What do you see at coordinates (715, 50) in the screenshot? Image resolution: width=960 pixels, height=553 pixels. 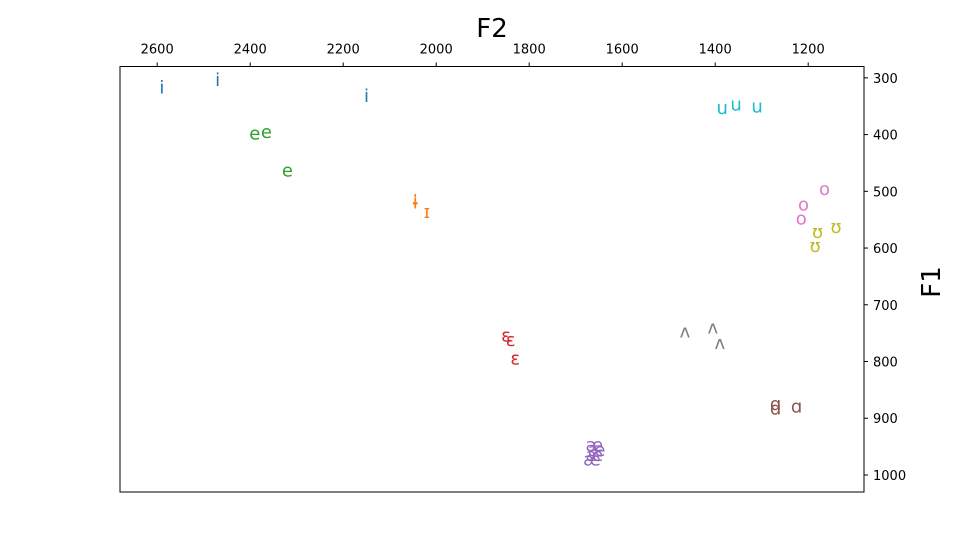 I see `x-tick-label: 1400` at bounding box center [715, 50].